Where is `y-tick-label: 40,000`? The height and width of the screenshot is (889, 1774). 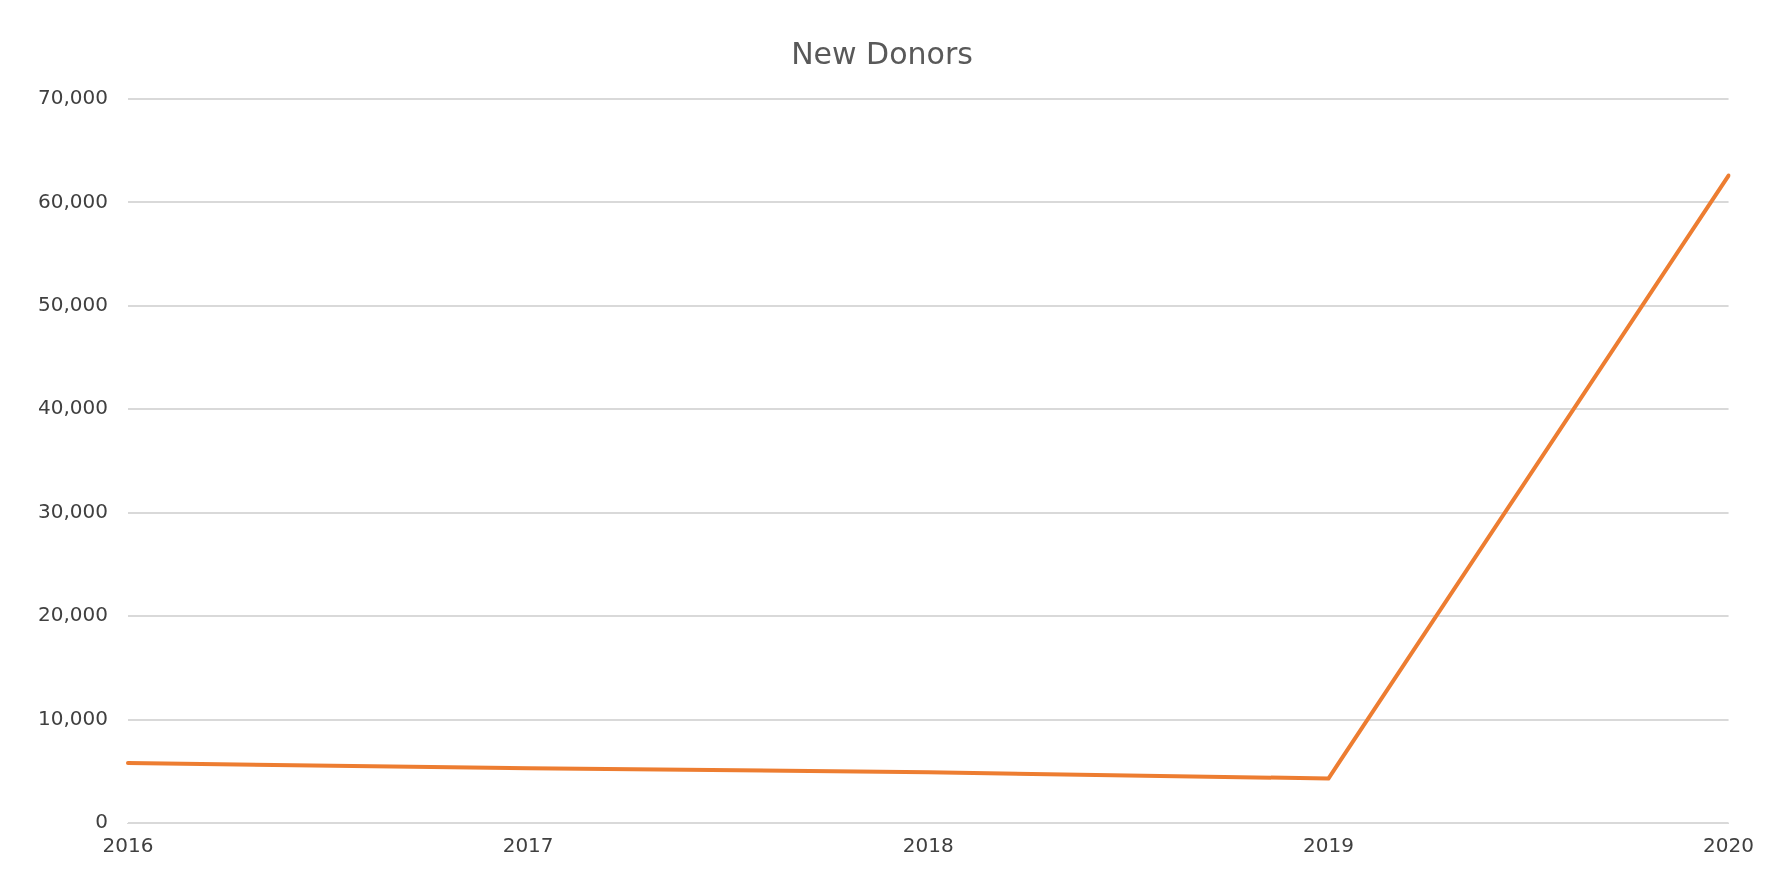
y-tick-label: 40,000 is located at coordinates (73, 407).